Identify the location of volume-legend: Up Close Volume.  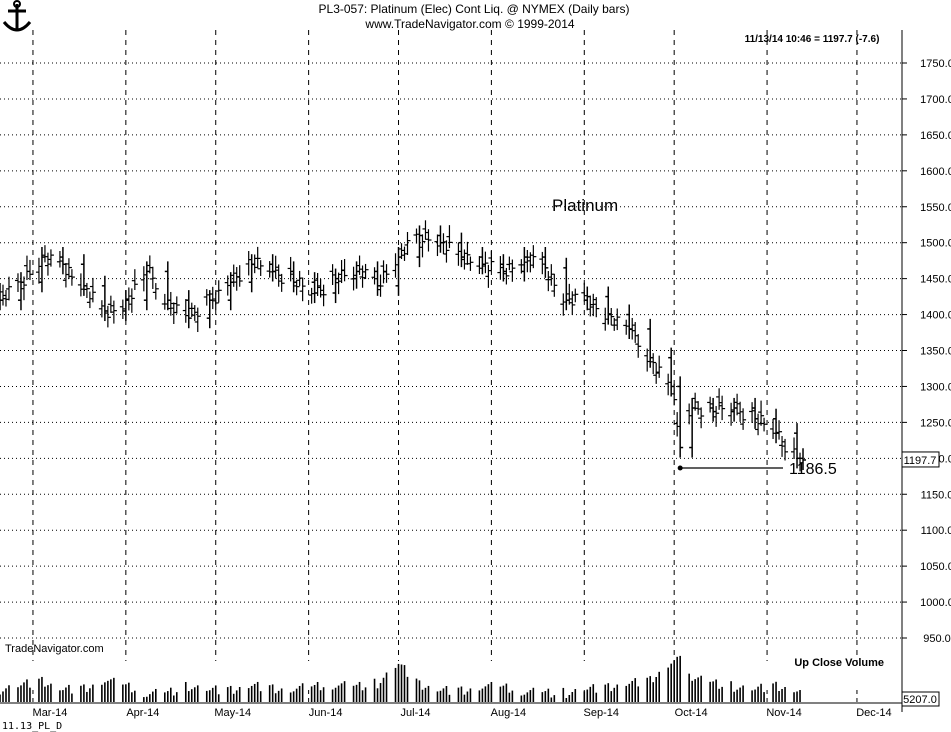
(839, 663).